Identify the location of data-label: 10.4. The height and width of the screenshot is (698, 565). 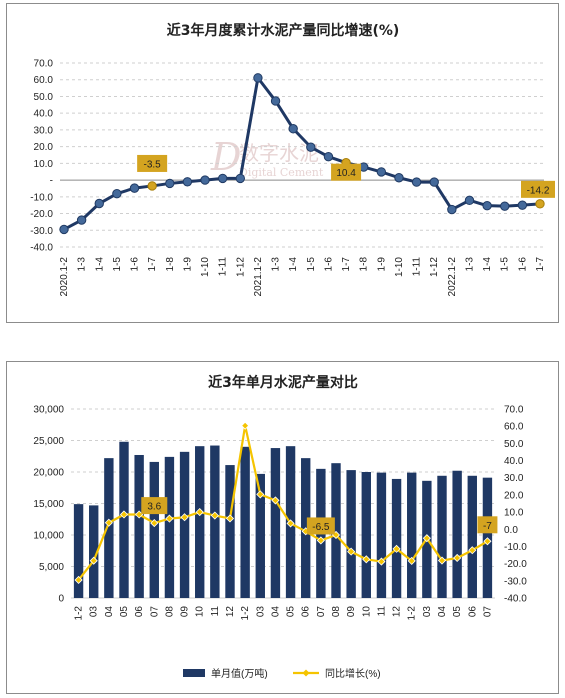
(346, 173).